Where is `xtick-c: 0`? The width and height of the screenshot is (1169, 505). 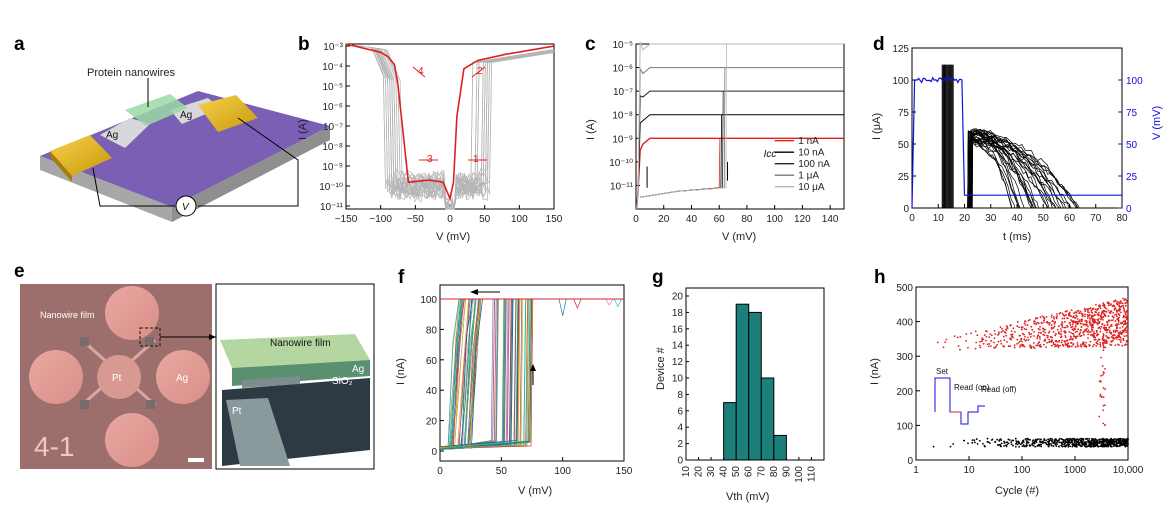
xtick-c: 0 is located at coordinates (636, 219).